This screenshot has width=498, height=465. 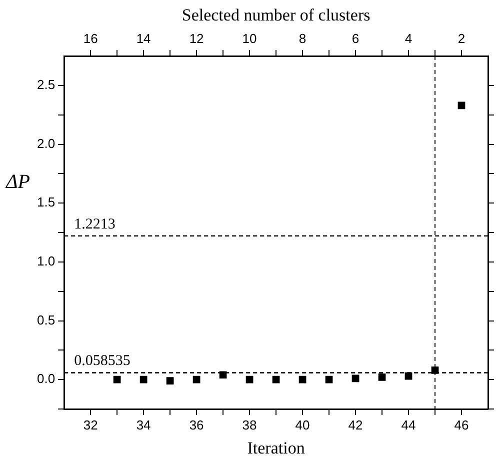 What do you see at coordinates (102, 361) in the screenshot?
I see `ref-line-label: 0.058535` at bounding box center [102, 361].